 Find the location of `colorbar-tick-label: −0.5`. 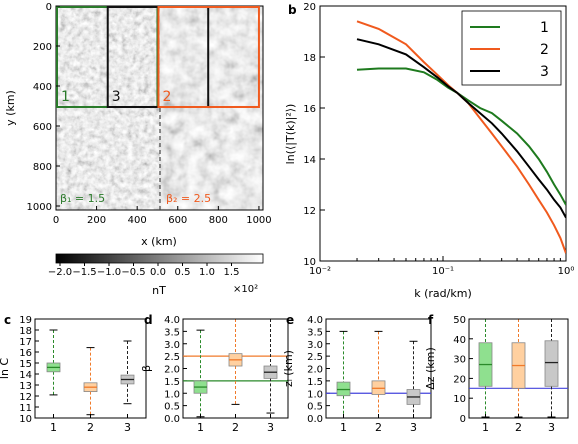

colorbar-tick-label: −0.5 is located at coordinates (133, 272).